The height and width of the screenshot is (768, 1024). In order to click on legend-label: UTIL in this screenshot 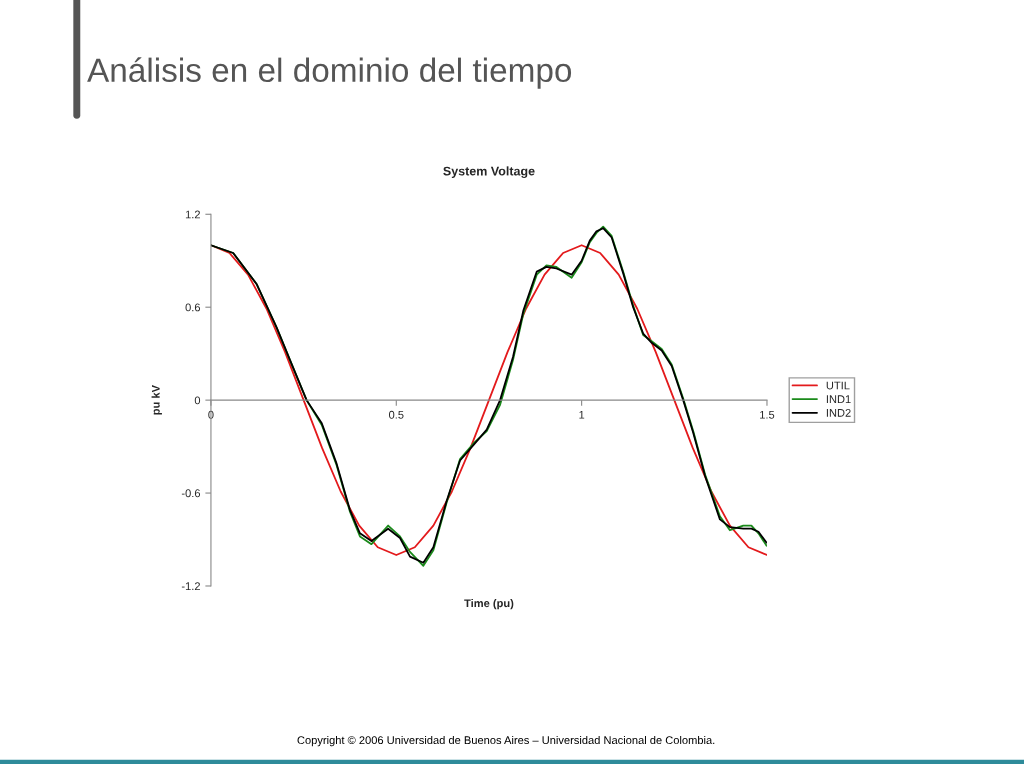, I will do `click(838, 385)`.